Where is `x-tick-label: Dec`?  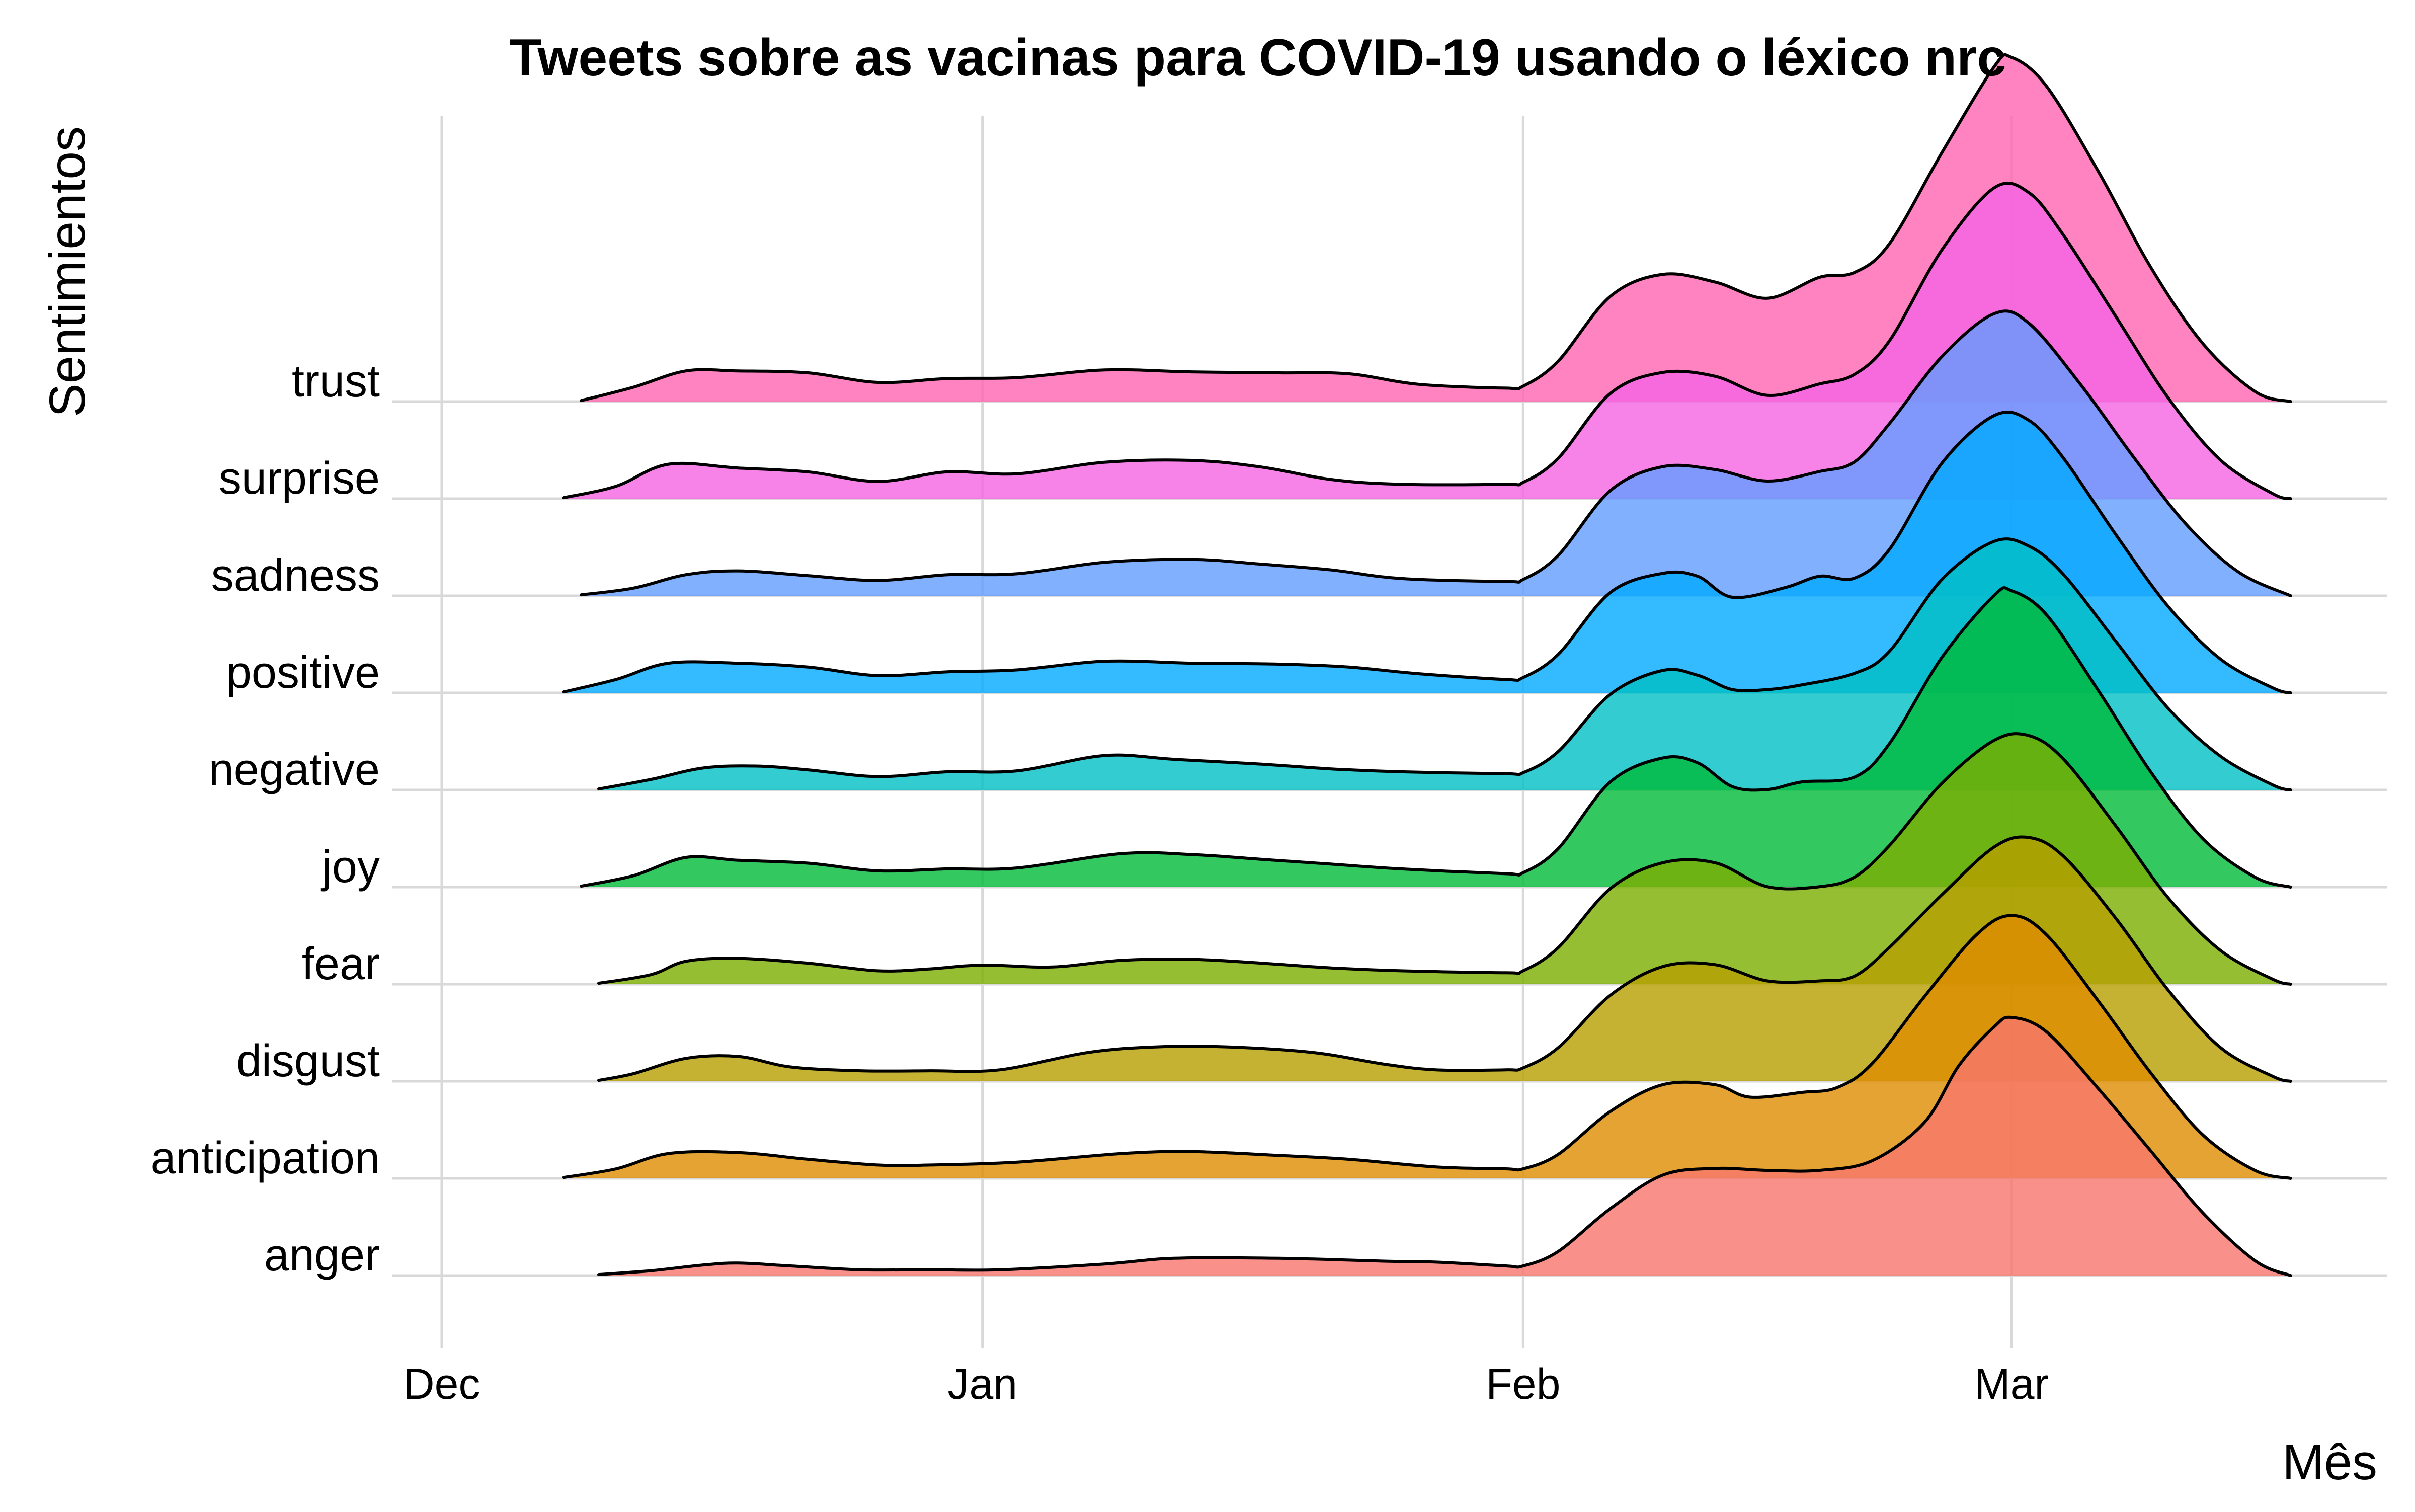
x-tick-label: Dec is located at coordinates (442, 1384).